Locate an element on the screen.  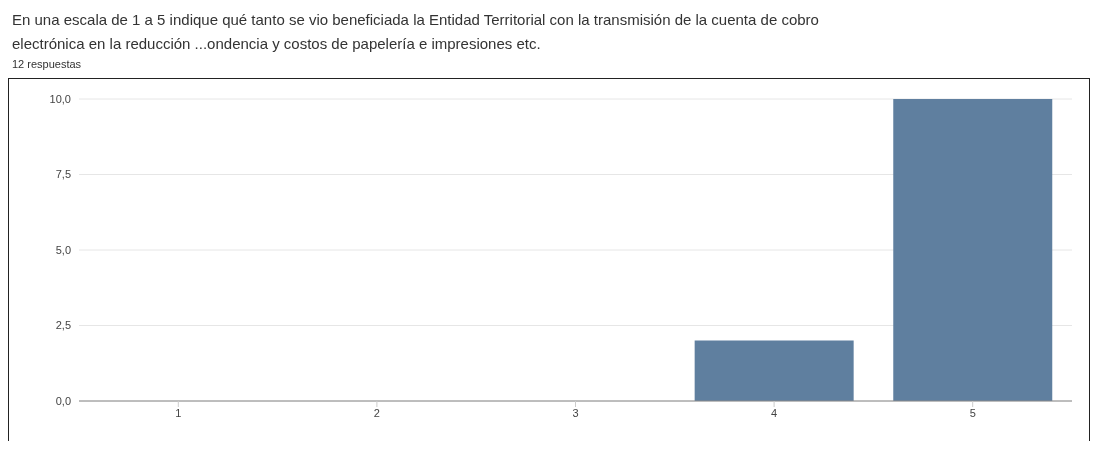
chart-subtitle: 12 respuestas is located at coordinates (47, 64).